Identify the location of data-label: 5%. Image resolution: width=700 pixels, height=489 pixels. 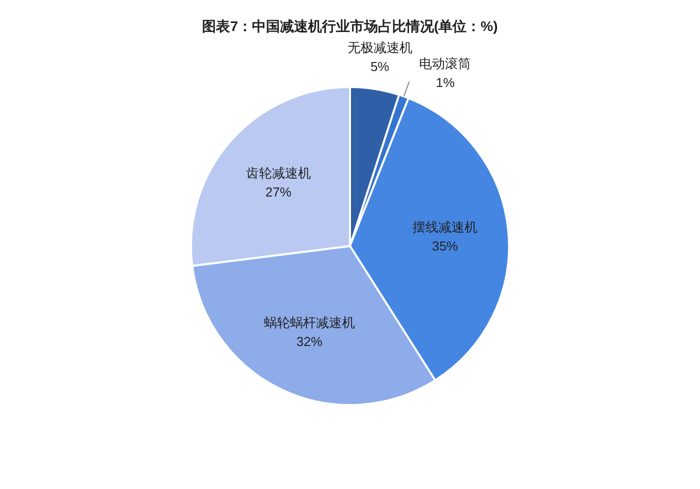
(380, 66).